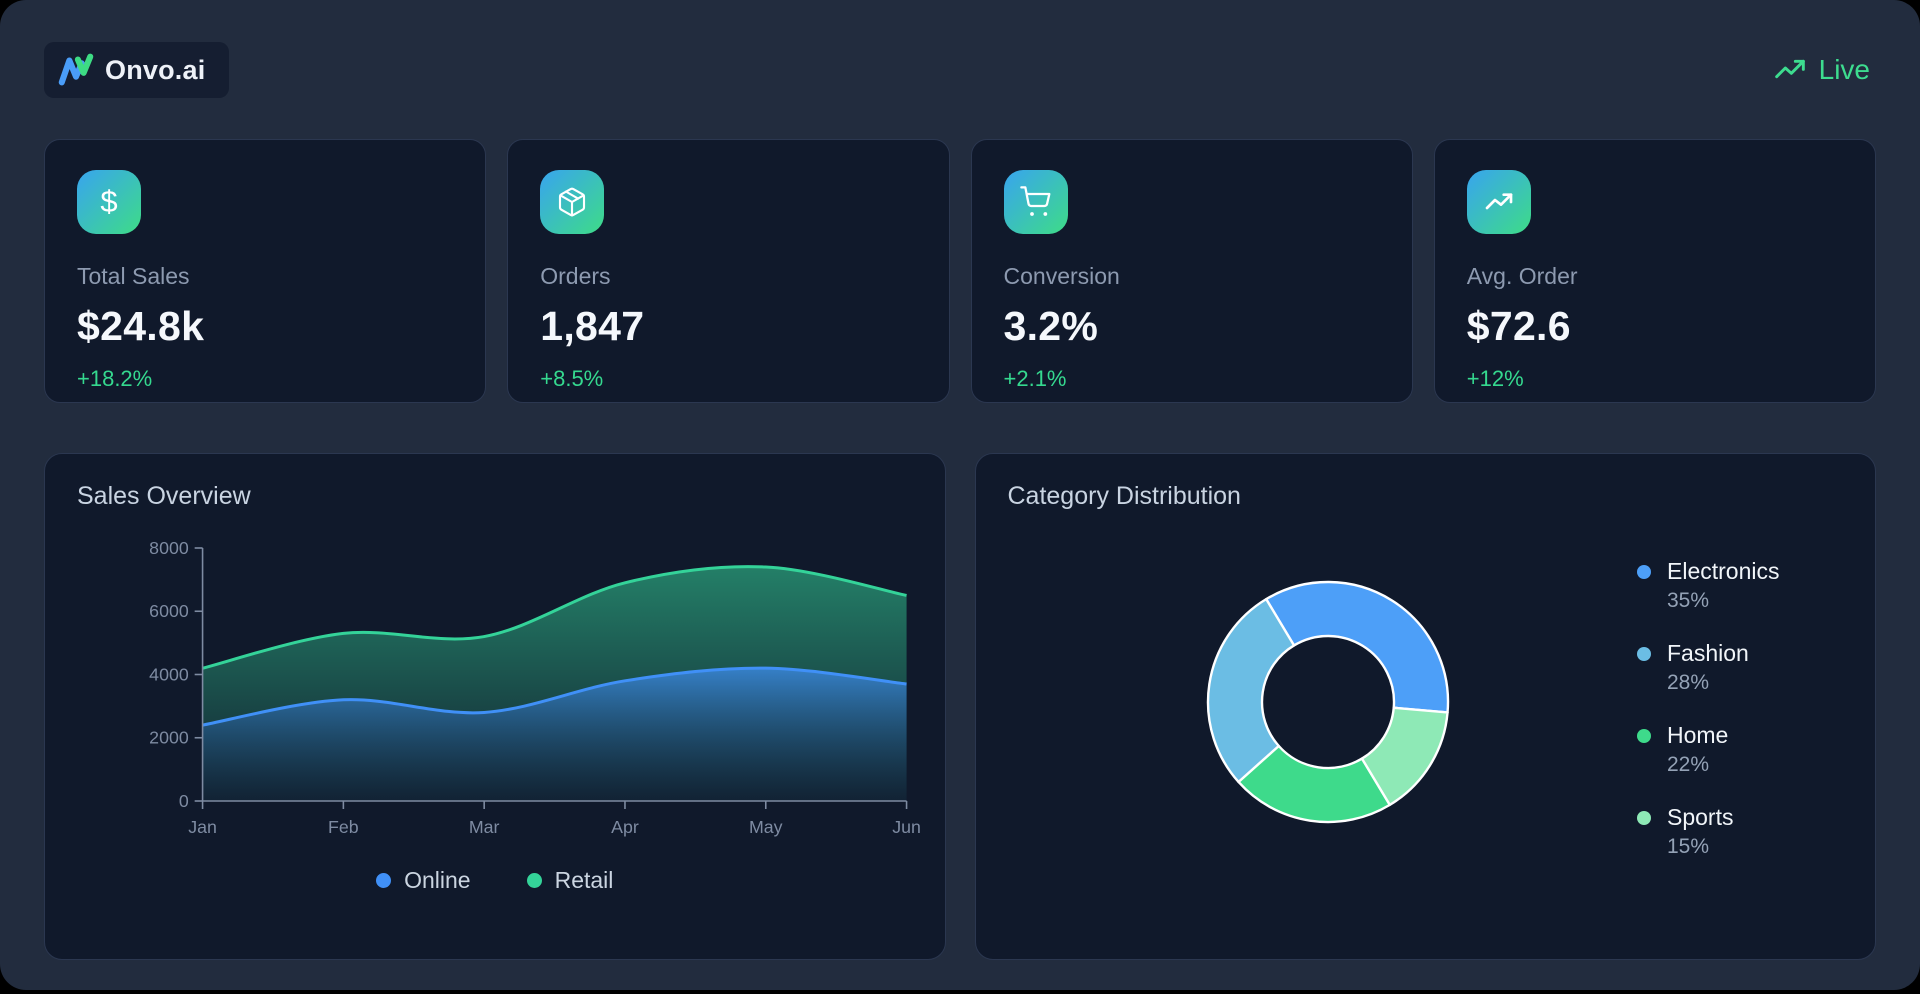  Describe the element at coordinates (1051, 326) in the screenshot. I see `stat-value: 3.2%` at that location.